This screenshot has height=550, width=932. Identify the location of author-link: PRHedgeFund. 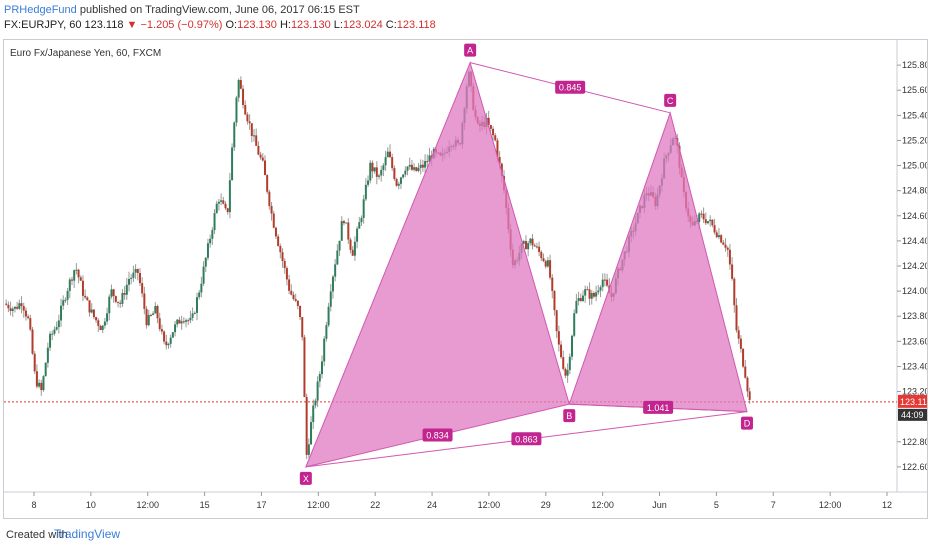
(40, 10).